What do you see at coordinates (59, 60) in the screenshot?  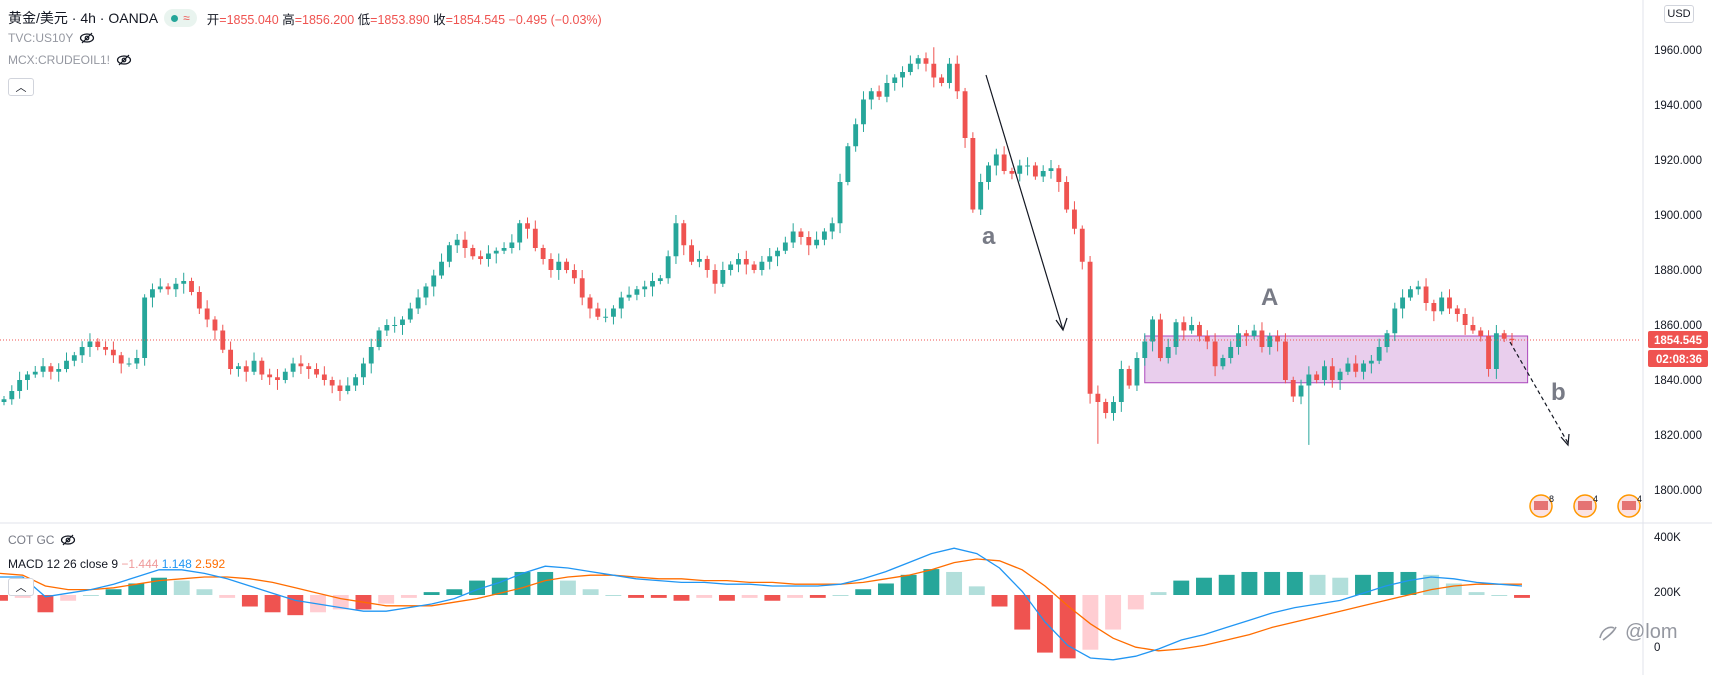 I see `overlay-label: MCX:CRUDEOIL1!` at bounding box center [59, 60].